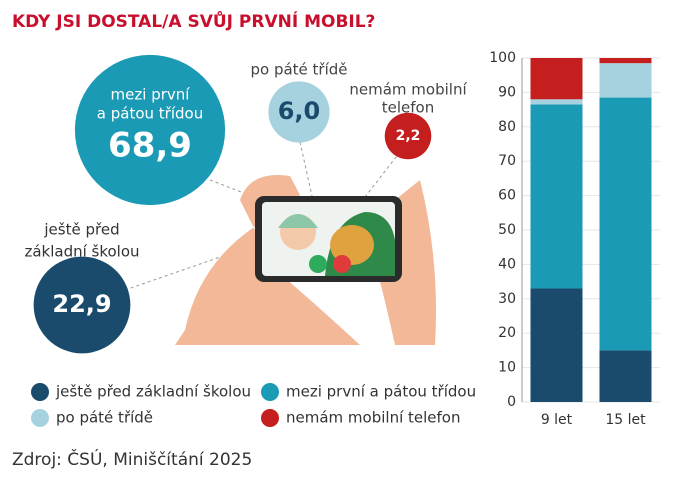  Describe the element at coordinates (557, 420) in the screenshot. I see `x-tick-label: 9 let` at that location.